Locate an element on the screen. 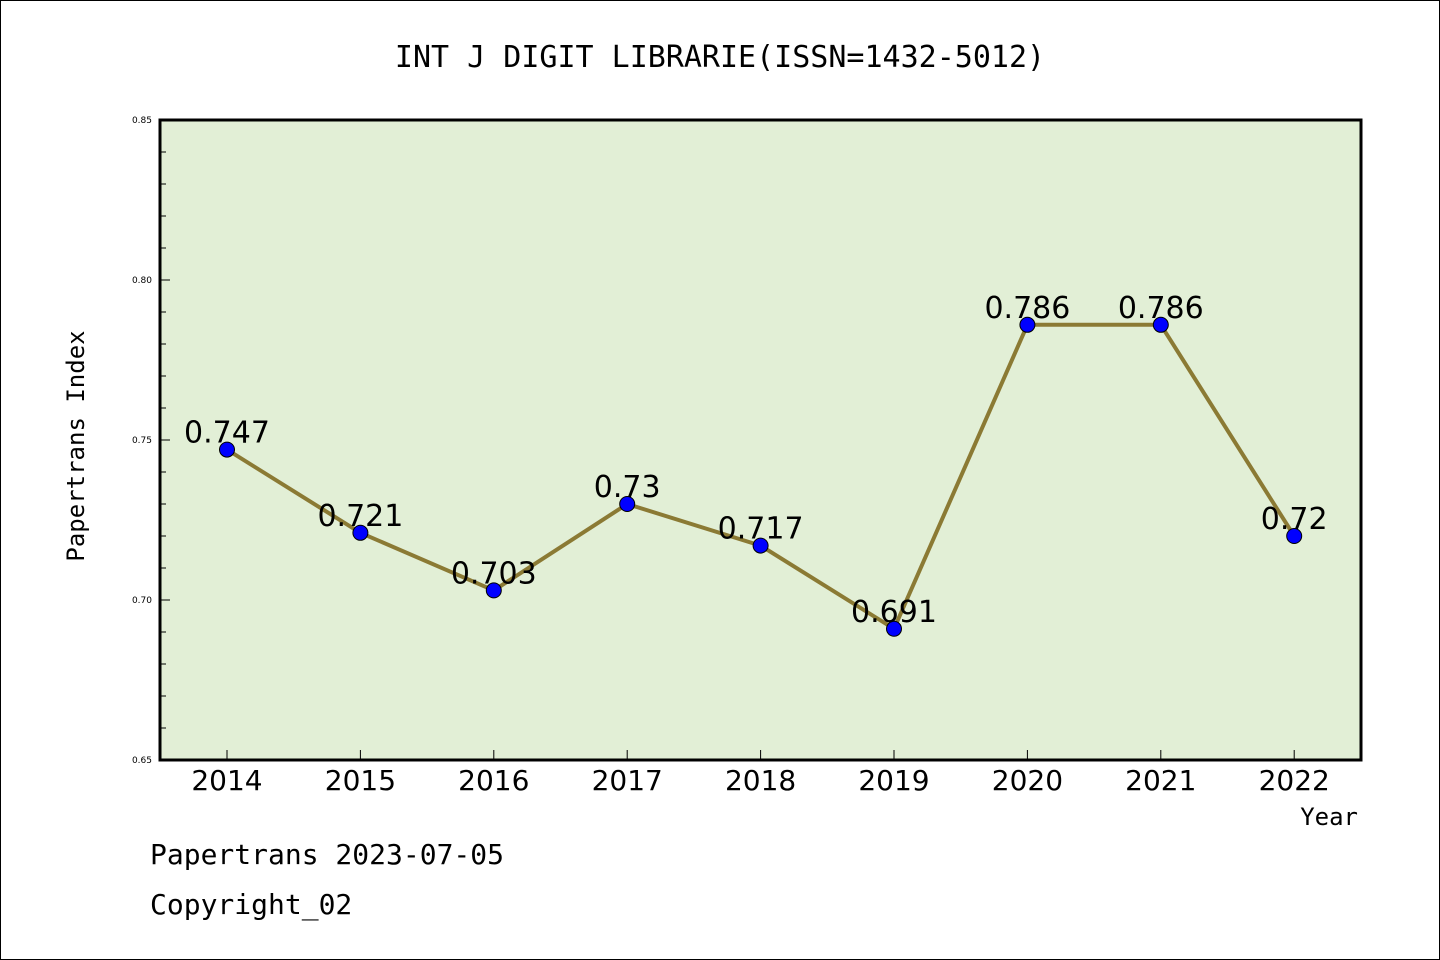  data-label: 0.691 is located at coordinates (894, 612).